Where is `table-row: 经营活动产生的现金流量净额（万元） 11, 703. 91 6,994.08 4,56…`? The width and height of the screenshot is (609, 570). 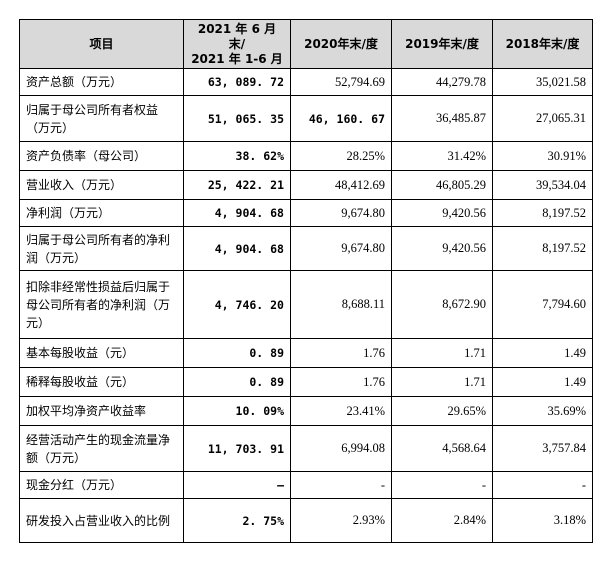
table-row: 经营活动产生的现金流量净额（万元） 11, 703. 91 6,994.08 4,56… is located at coordinates (306, 448).